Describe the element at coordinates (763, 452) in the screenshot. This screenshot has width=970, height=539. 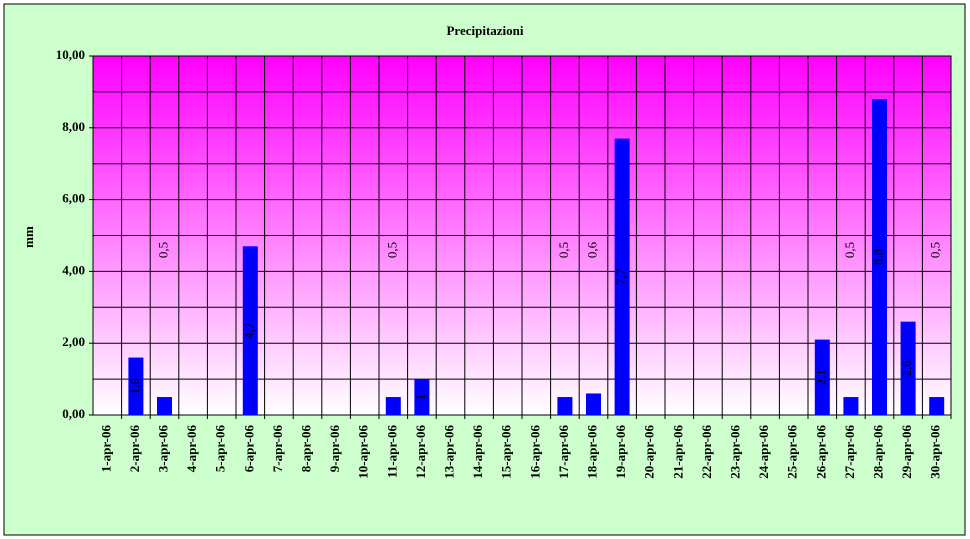
I see `x-tick-label: 24-apr-06` at that location.